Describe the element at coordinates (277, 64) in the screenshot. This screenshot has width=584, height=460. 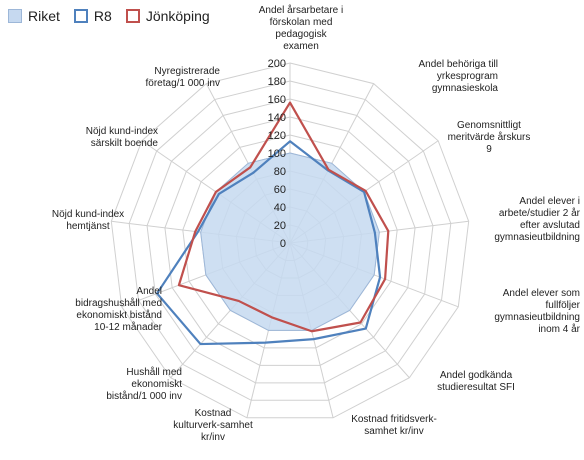
I see `r-tick-label: 200` at that location.